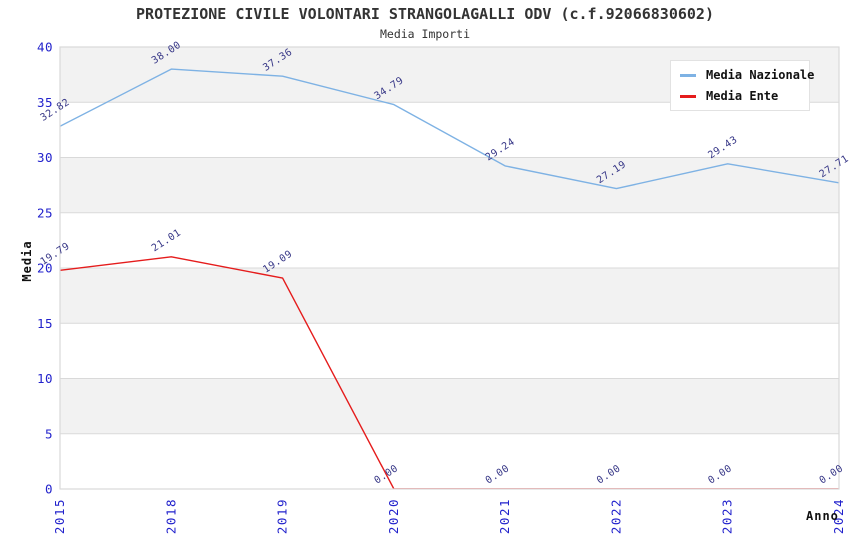  Describe the element at coordinates (59, 516) in the screenshot. I see `svg-text: 2015` at that location.